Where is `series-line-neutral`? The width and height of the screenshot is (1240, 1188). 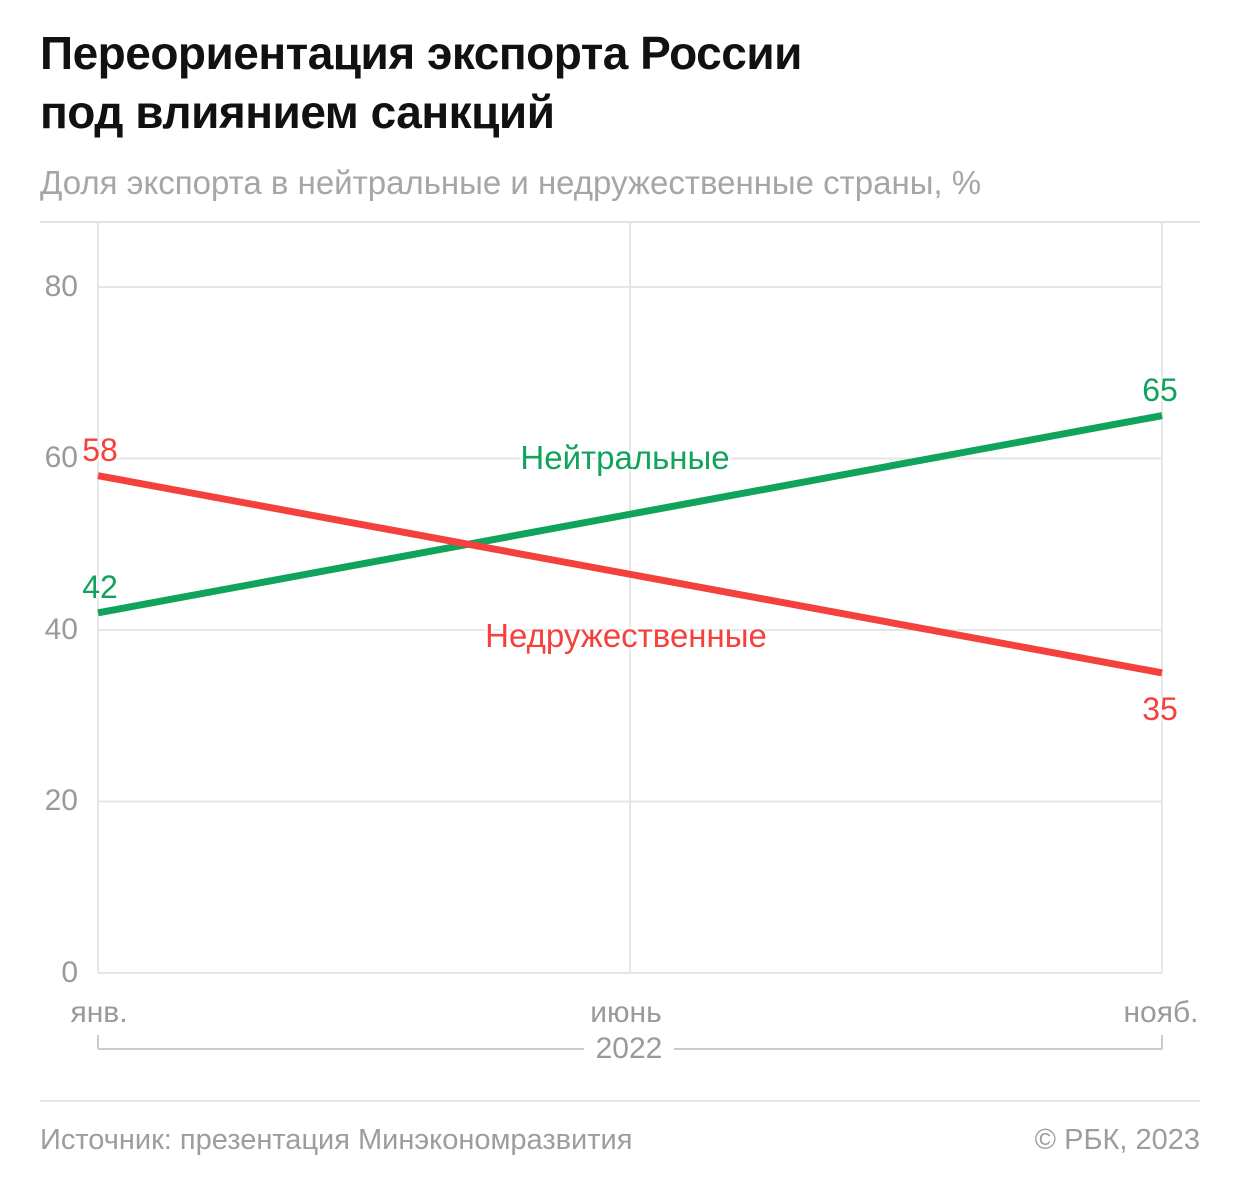 series-line-neutral is located at coordinates (630, 514).